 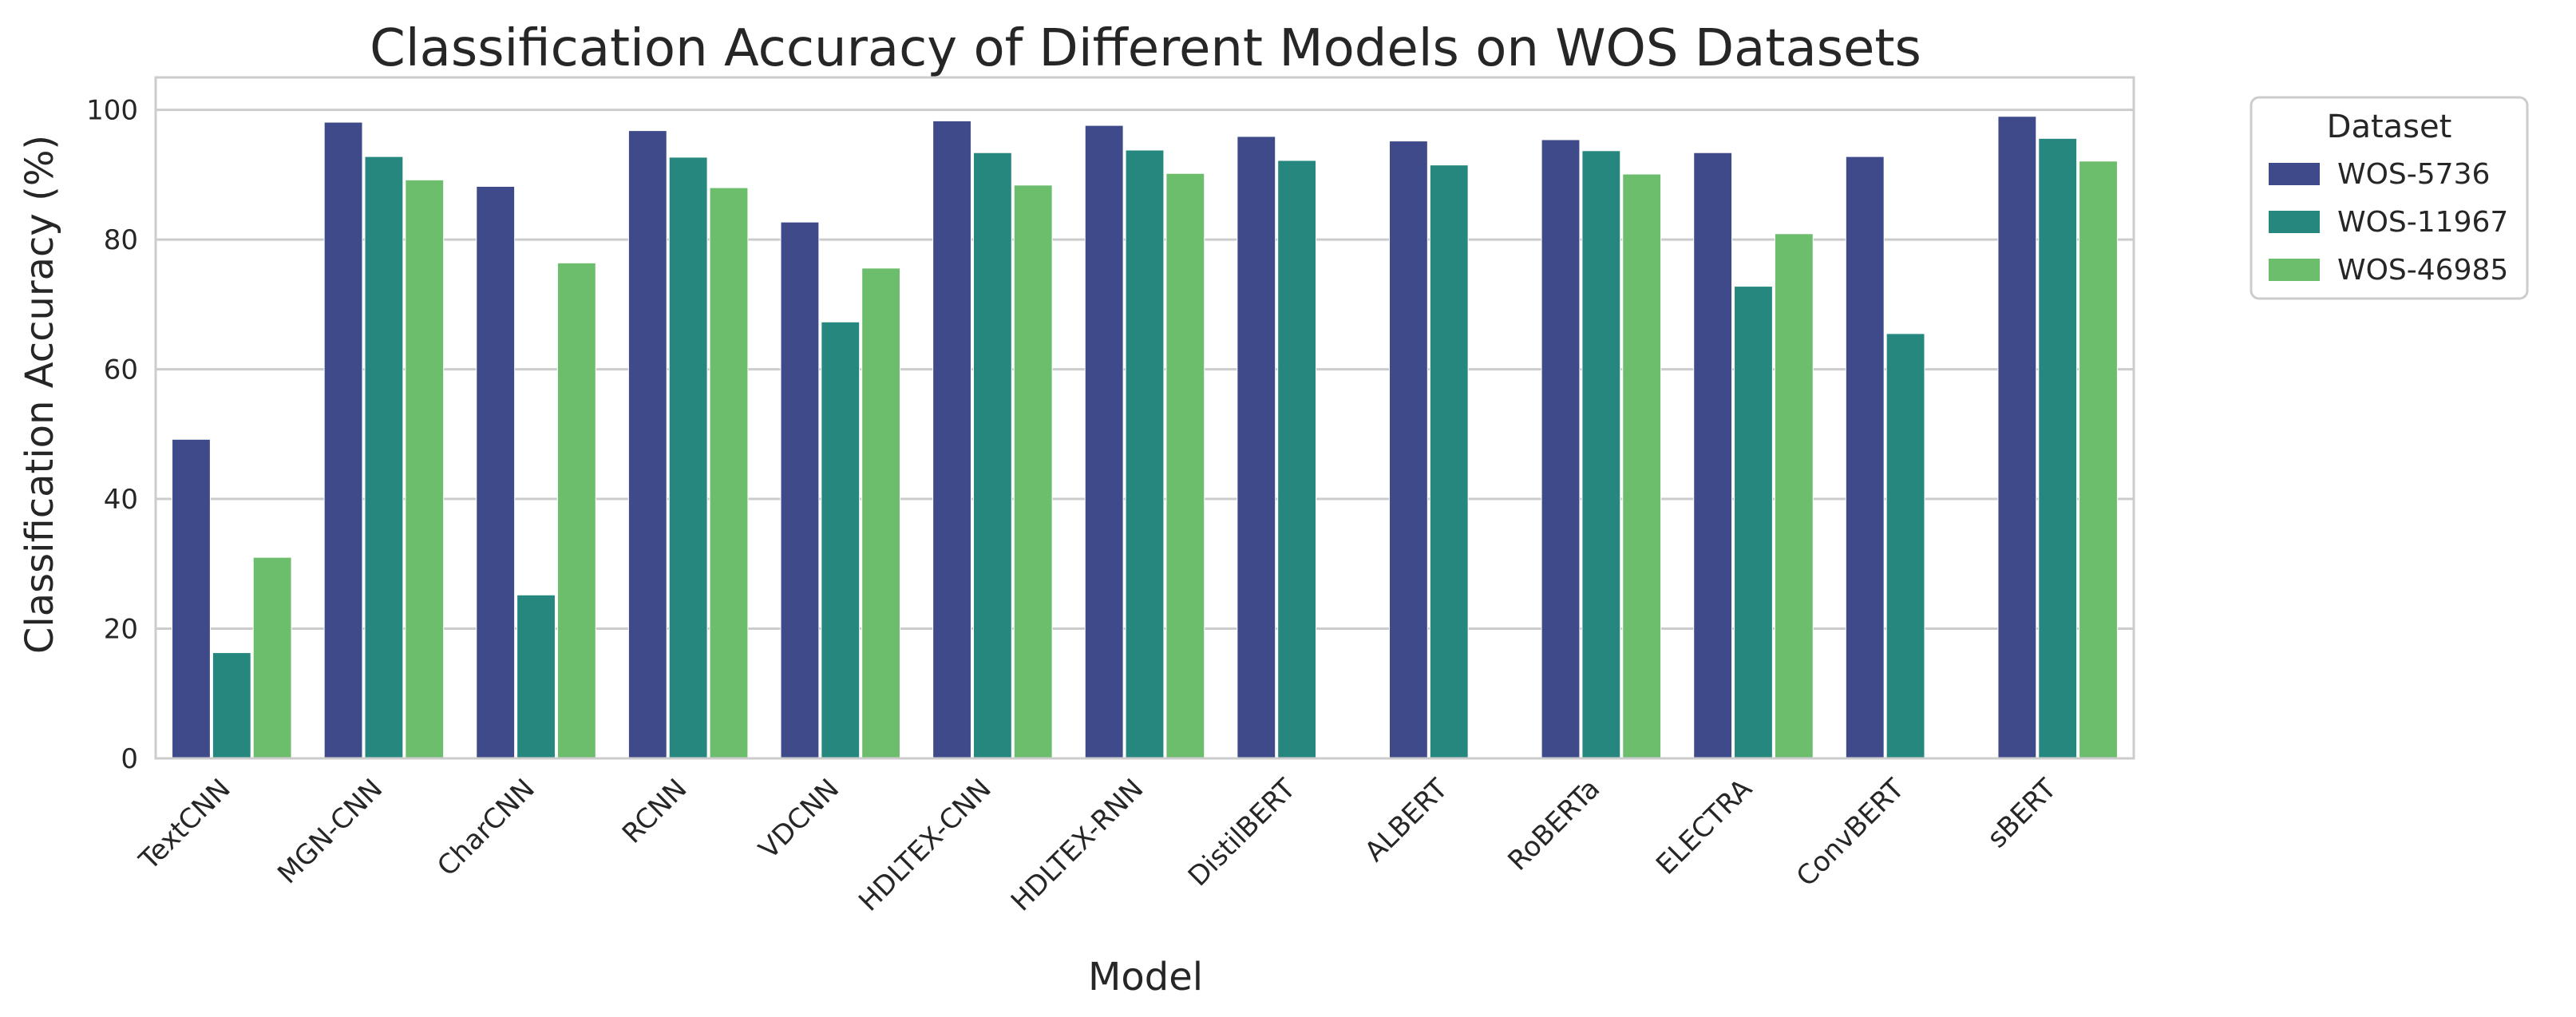 What do you see at coordinates (185, 825) in the screenshot?
I see `x-tick-label: TextCNN` at bounding box center [185, 825].